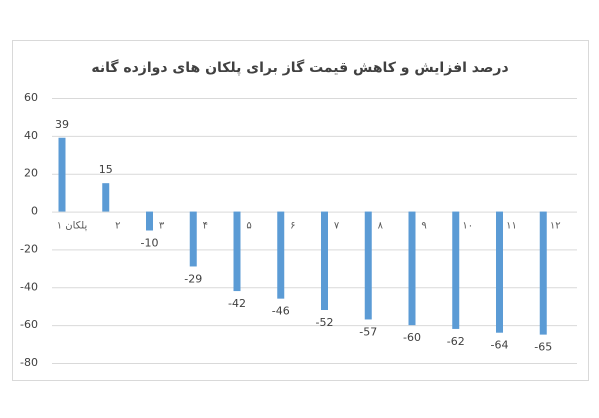  I want to click on data-label: -29, so click(193, 278).